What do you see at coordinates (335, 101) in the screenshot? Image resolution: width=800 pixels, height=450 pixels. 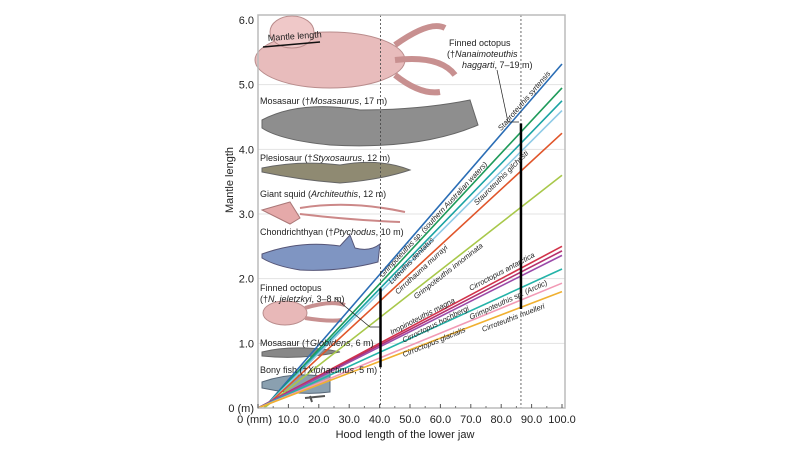 I see `animal-label-genus: Mosasaurus` at bounding box center [335, 101].